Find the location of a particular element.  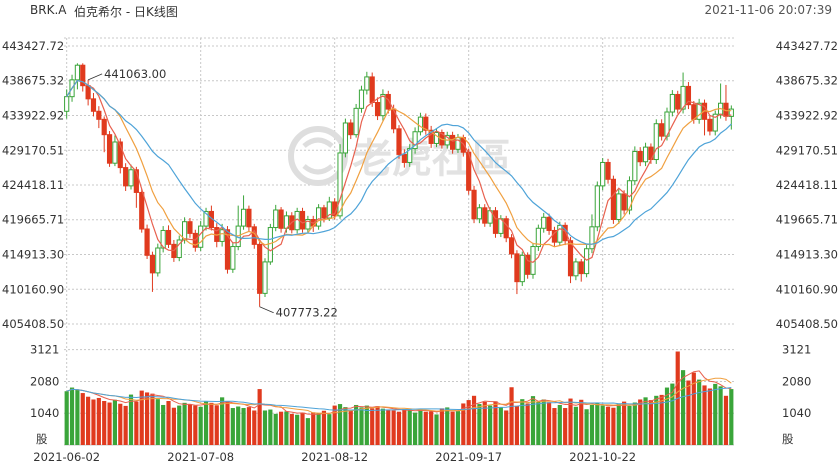

date-tick: 2021-07-08 is located at coordinates (200, 457).